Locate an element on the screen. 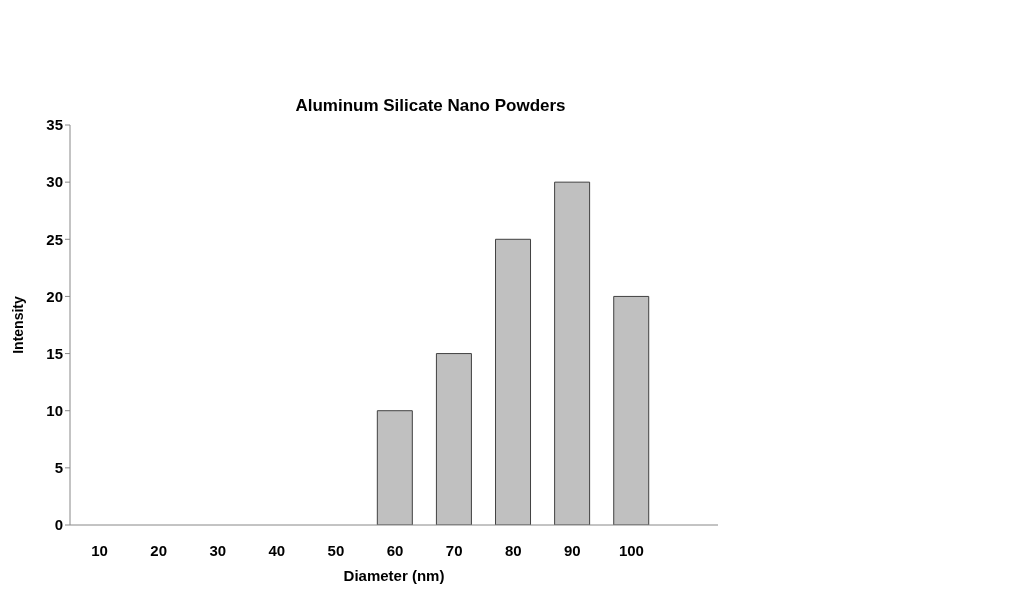 Image resolution: width=1030 pixels, height=603 pixels. y-tick-label: 5 is located at coordinates (58, 468).